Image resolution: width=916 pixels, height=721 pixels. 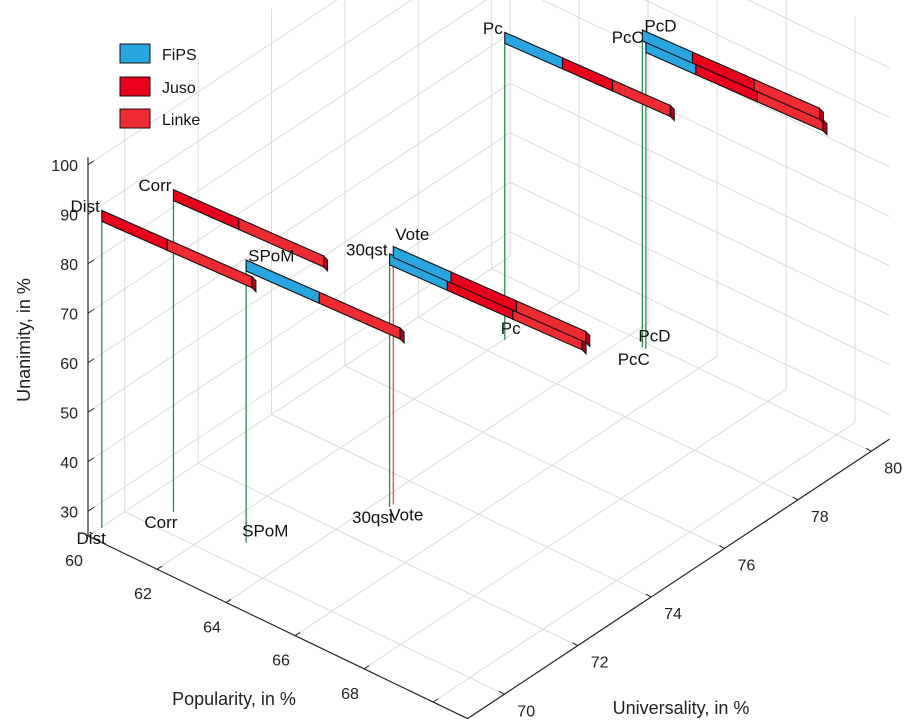 I want to click on legend-item-juso: Juso, so click(x=157, y=86).